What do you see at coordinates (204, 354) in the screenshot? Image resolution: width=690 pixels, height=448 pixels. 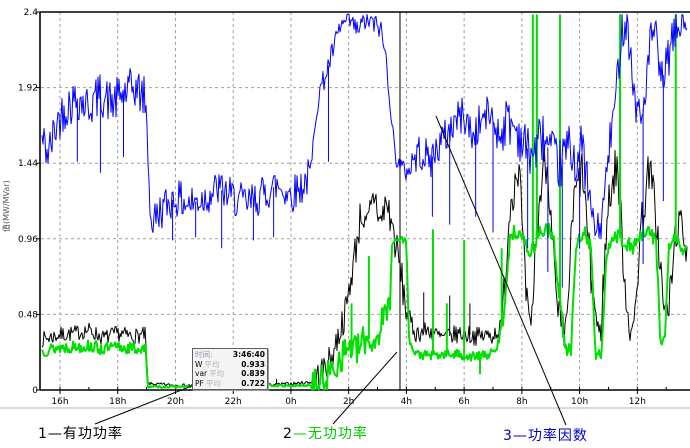 I see `tooltip-time-label: 时间:` at bounding box center [204, 354].